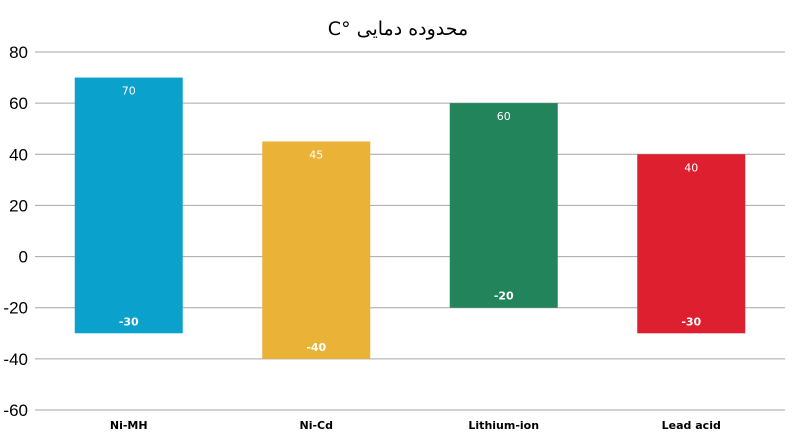 Image resolution: width=800 pixels, height=440 pixels. Describe the element at coordinates (503, 205) in the screenshot. I see `bar-lithium-ion` at that location.